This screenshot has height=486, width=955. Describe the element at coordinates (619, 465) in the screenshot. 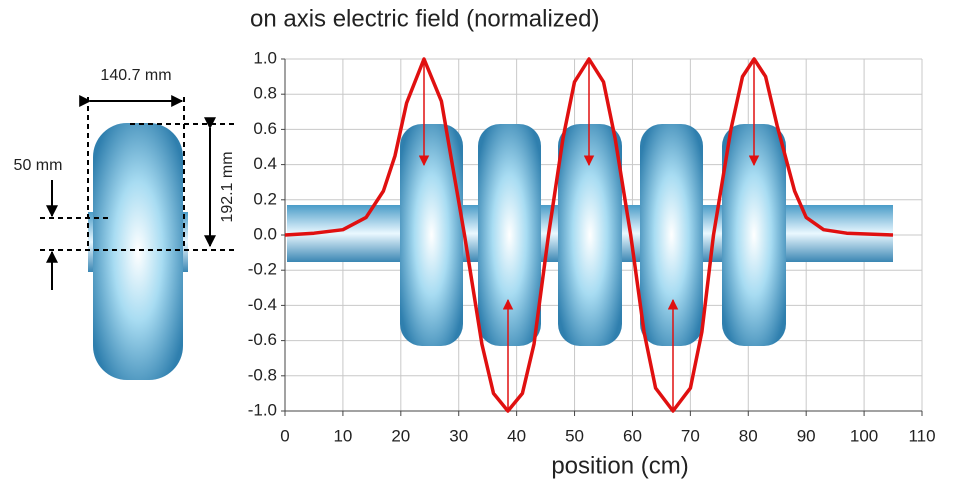

I see `x-axis-label: position (cm)` at that location.